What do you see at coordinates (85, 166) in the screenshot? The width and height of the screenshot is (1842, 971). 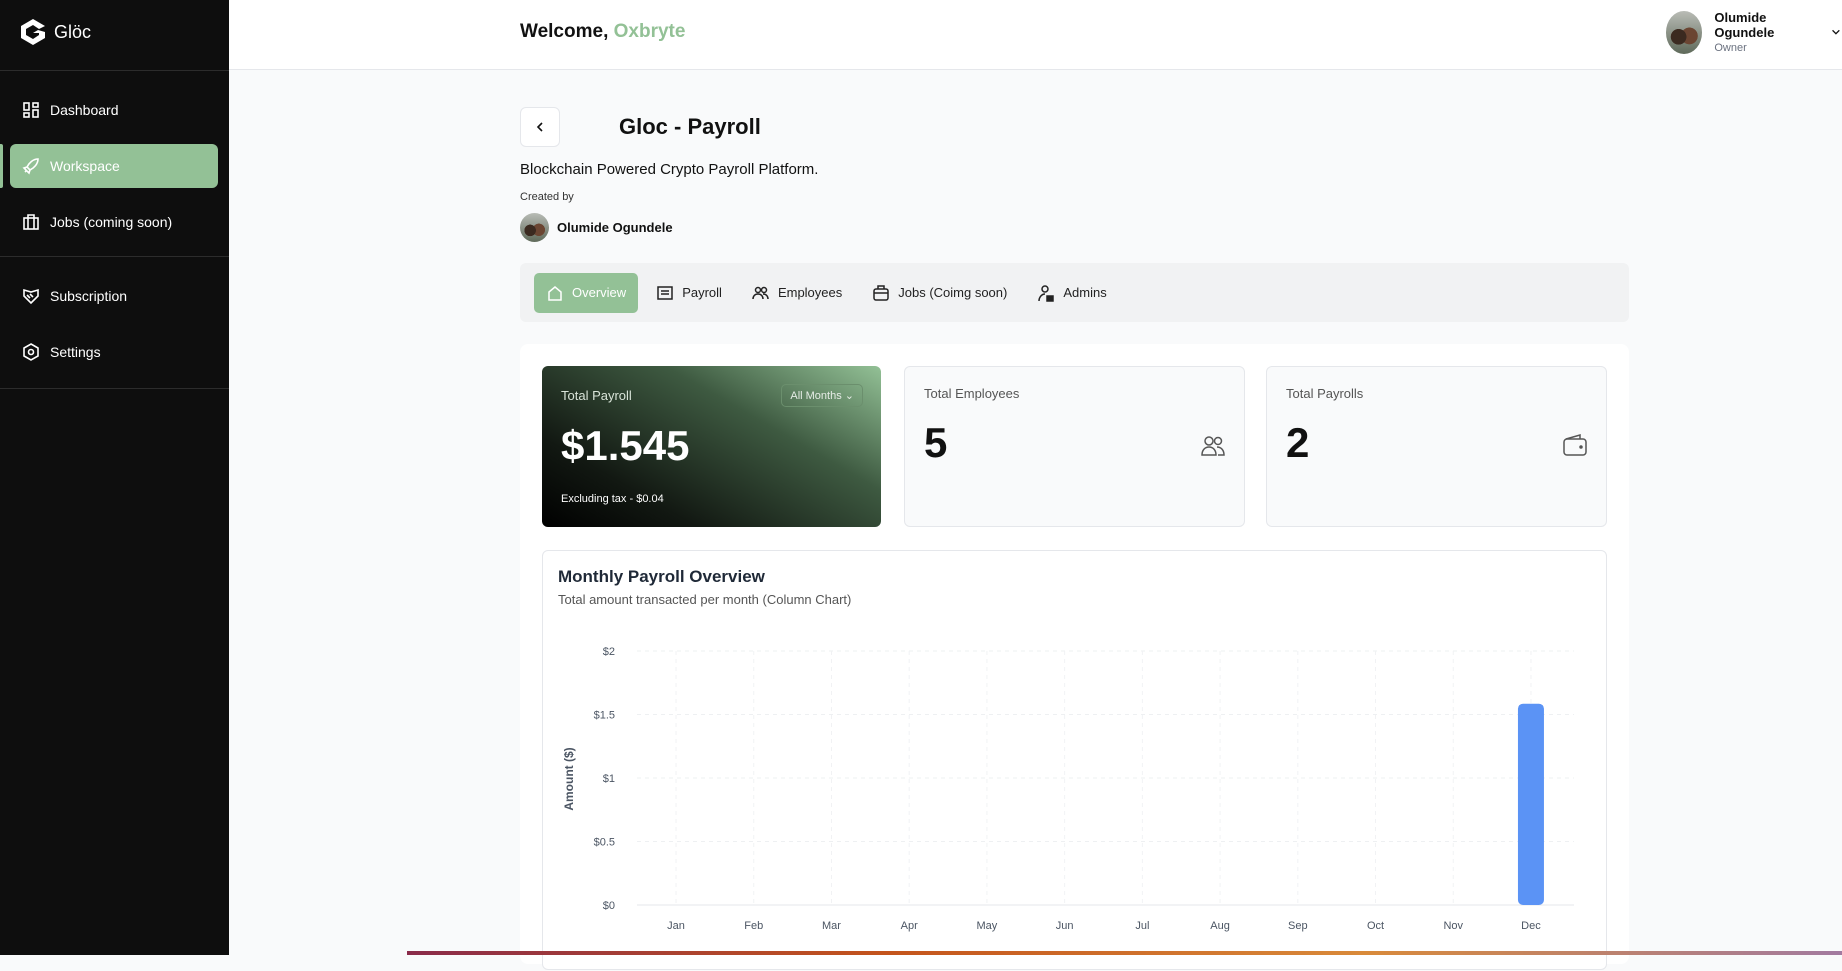 I see `sidebar-item-label: Workspace` at bounding box center [85, 166].